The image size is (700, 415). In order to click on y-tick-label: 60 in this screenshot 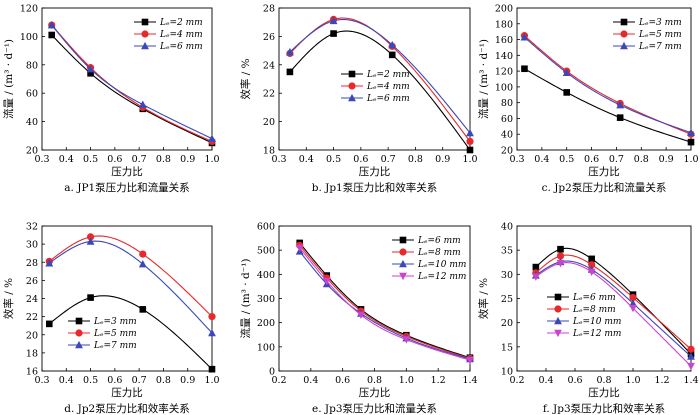, I will do `click(507, 119)`.